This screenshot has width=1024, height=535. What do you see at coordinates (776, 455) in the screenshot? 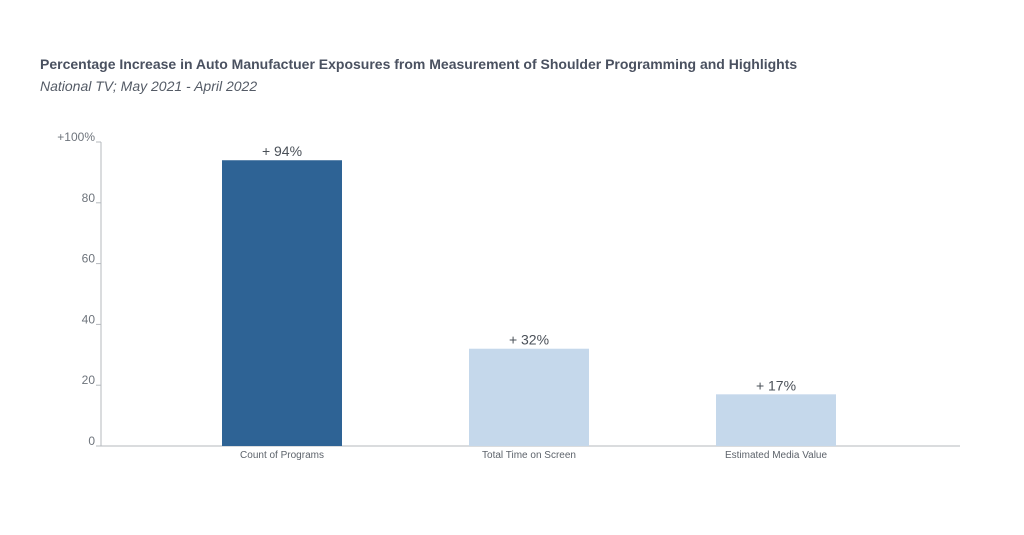
I see `x-category-label: Estimated Media Value` at bounding box center [776, 455].